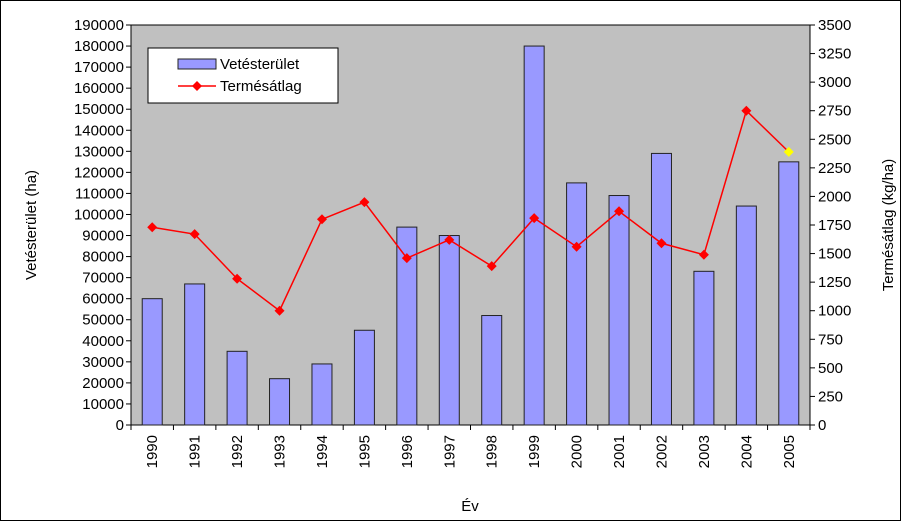 The width and height of the screenshot is (902, 527). I want to click on y2-tick-label: 0, so click(822, 425).